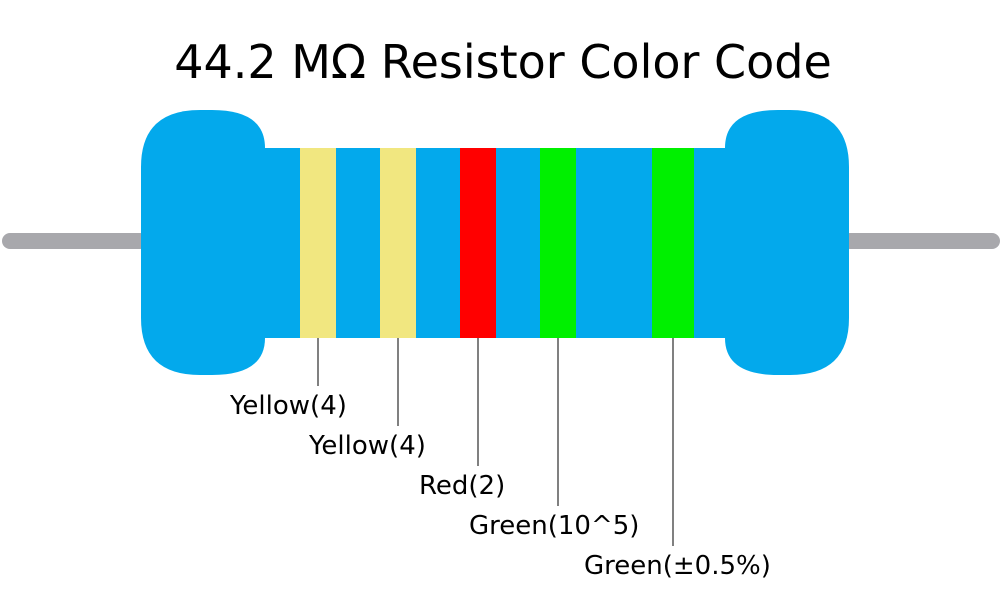 The width and height of the screenshot is (1006, 607). Describe the element at coordinates (787, 242) in the screenshot. I see `resistor-right-cap` at that location.